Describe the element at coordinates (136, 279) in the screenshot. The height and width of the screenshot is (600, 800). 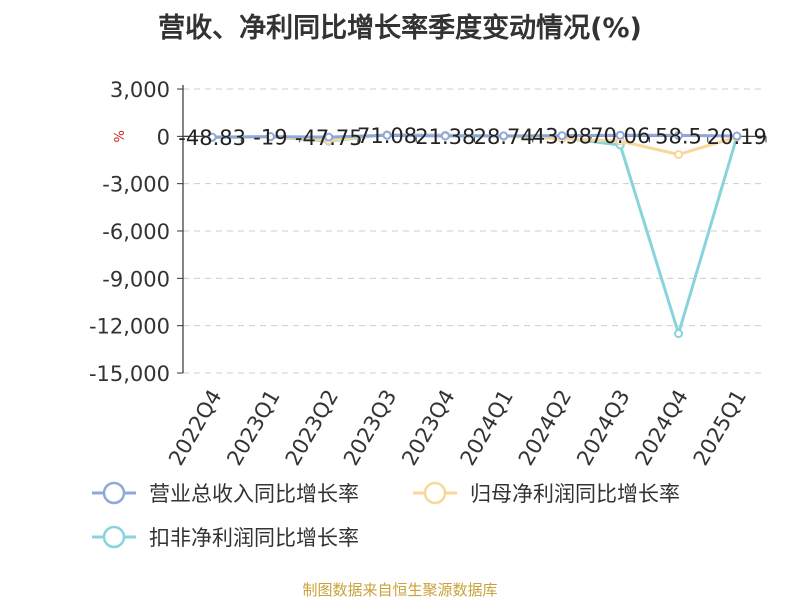
I see `y-tick-label: -9,000` at that location.